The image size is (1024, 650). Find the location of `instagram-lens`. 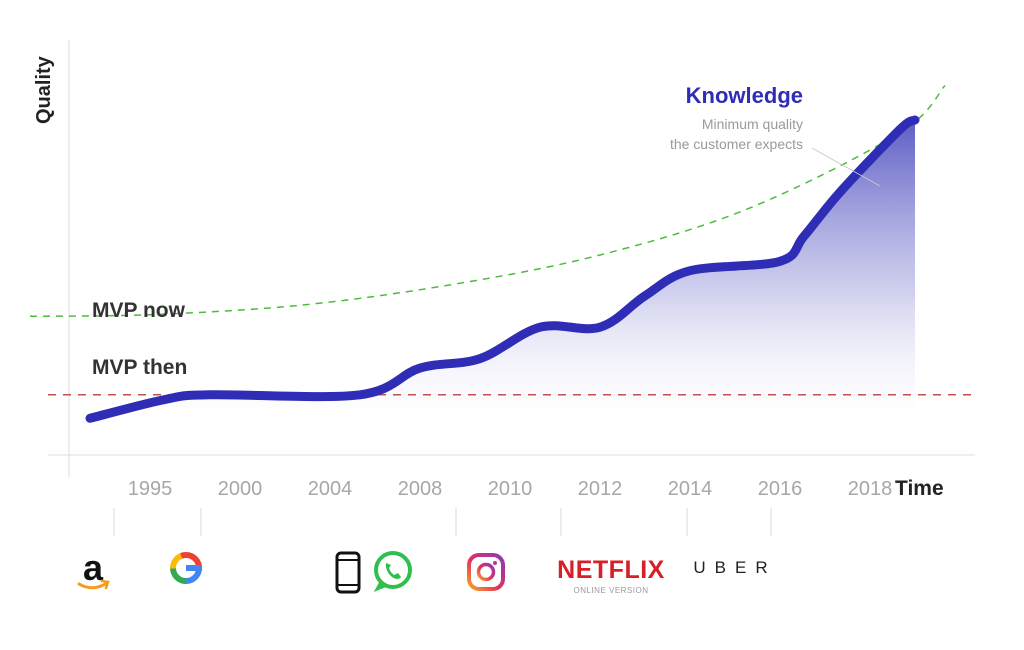

instagram-lens is located at coordinates (486, 572).